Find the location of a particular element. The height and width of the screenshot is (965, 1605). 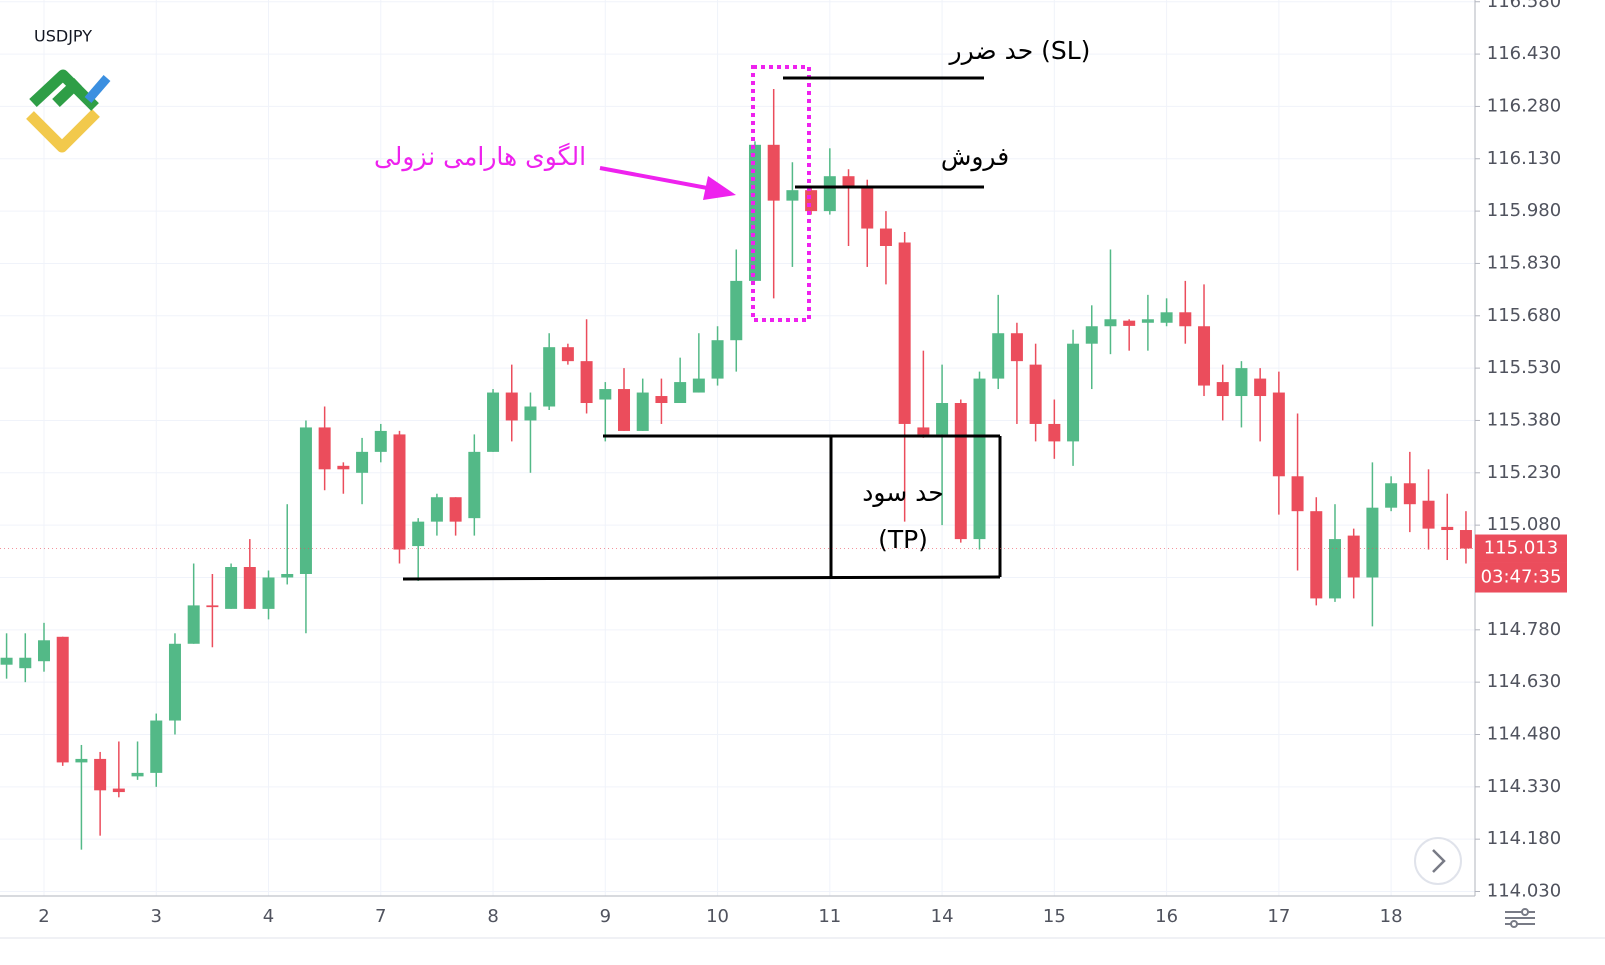

logo is located at coordinates (68, 111).